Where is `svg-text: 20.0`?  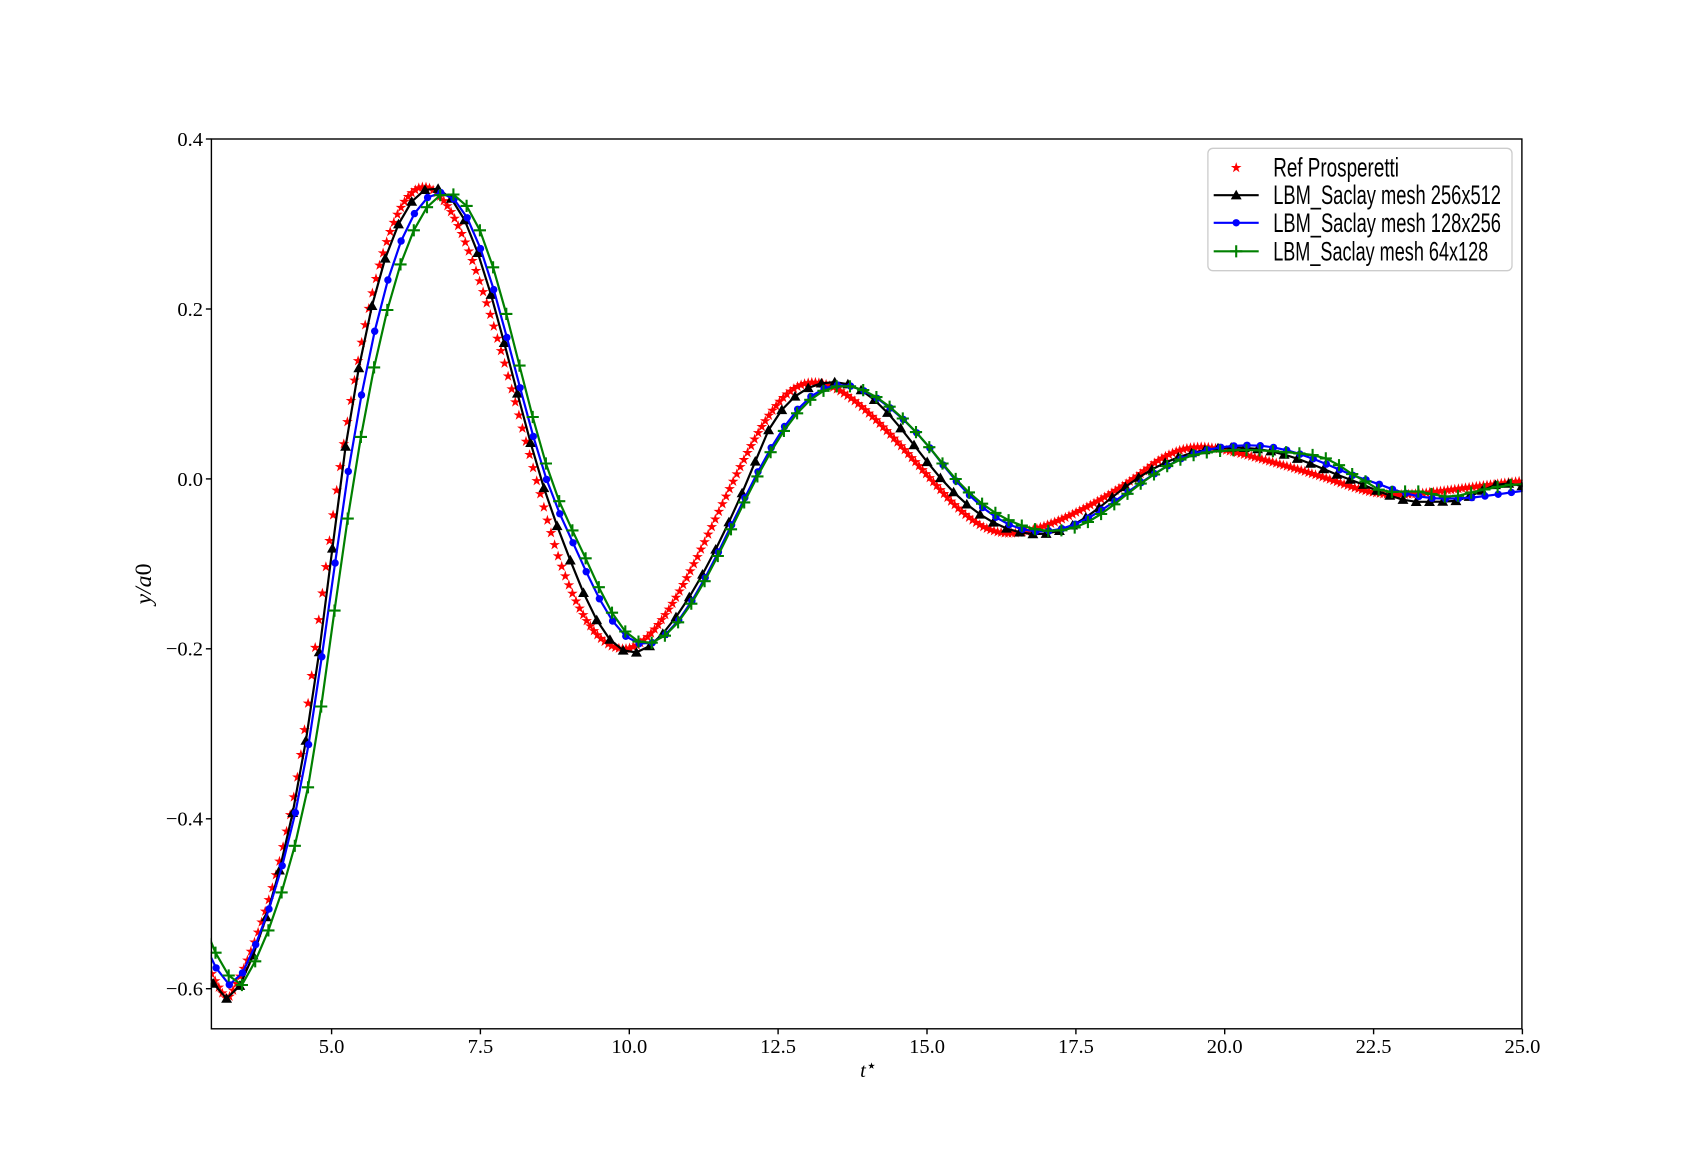
svg-text: 20.0 is located at coordinates (1225, 1047).